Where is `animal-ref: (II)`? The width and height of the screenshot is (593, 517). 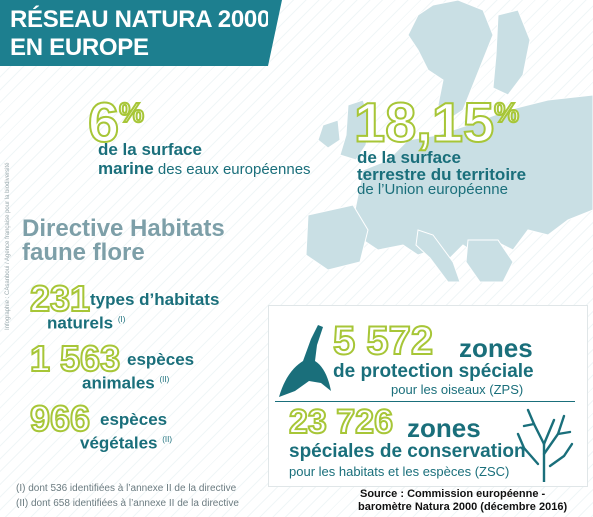 animal-ref: (II) is located at coordinates (164, 379).